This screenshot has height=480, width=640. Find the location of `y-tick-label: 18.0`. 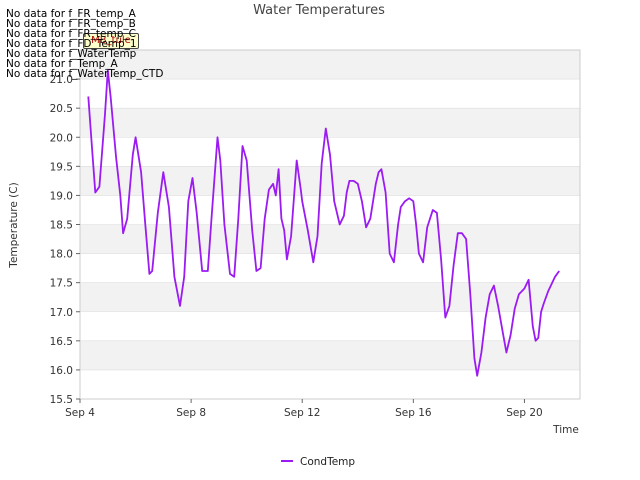

y-tick-label: 18.0 is located at coordinates (61, 255).